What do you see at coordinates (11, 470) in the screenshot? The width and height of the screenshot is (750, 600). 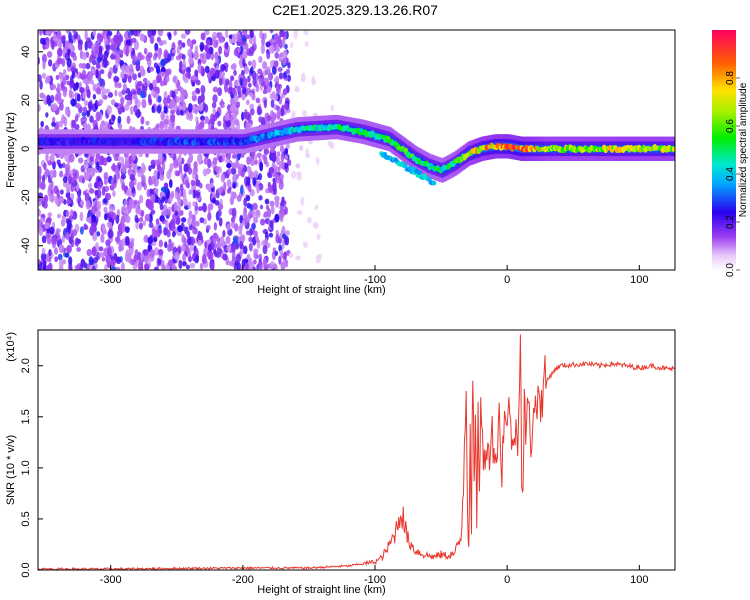 I see `y-axis-label: SNR (10 * v/v)` at bounding box center [11, 470].